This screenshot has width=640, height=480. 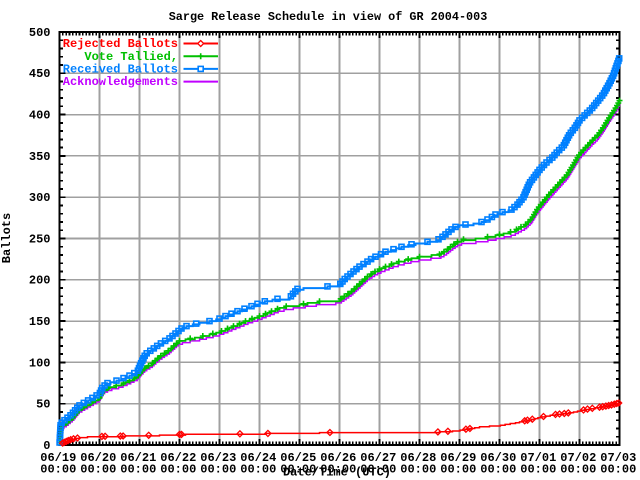 What do you see at coordinates (218, 458) in the screenshot?
I see `svg-text: 06/23` at bounding box center [218, 458].